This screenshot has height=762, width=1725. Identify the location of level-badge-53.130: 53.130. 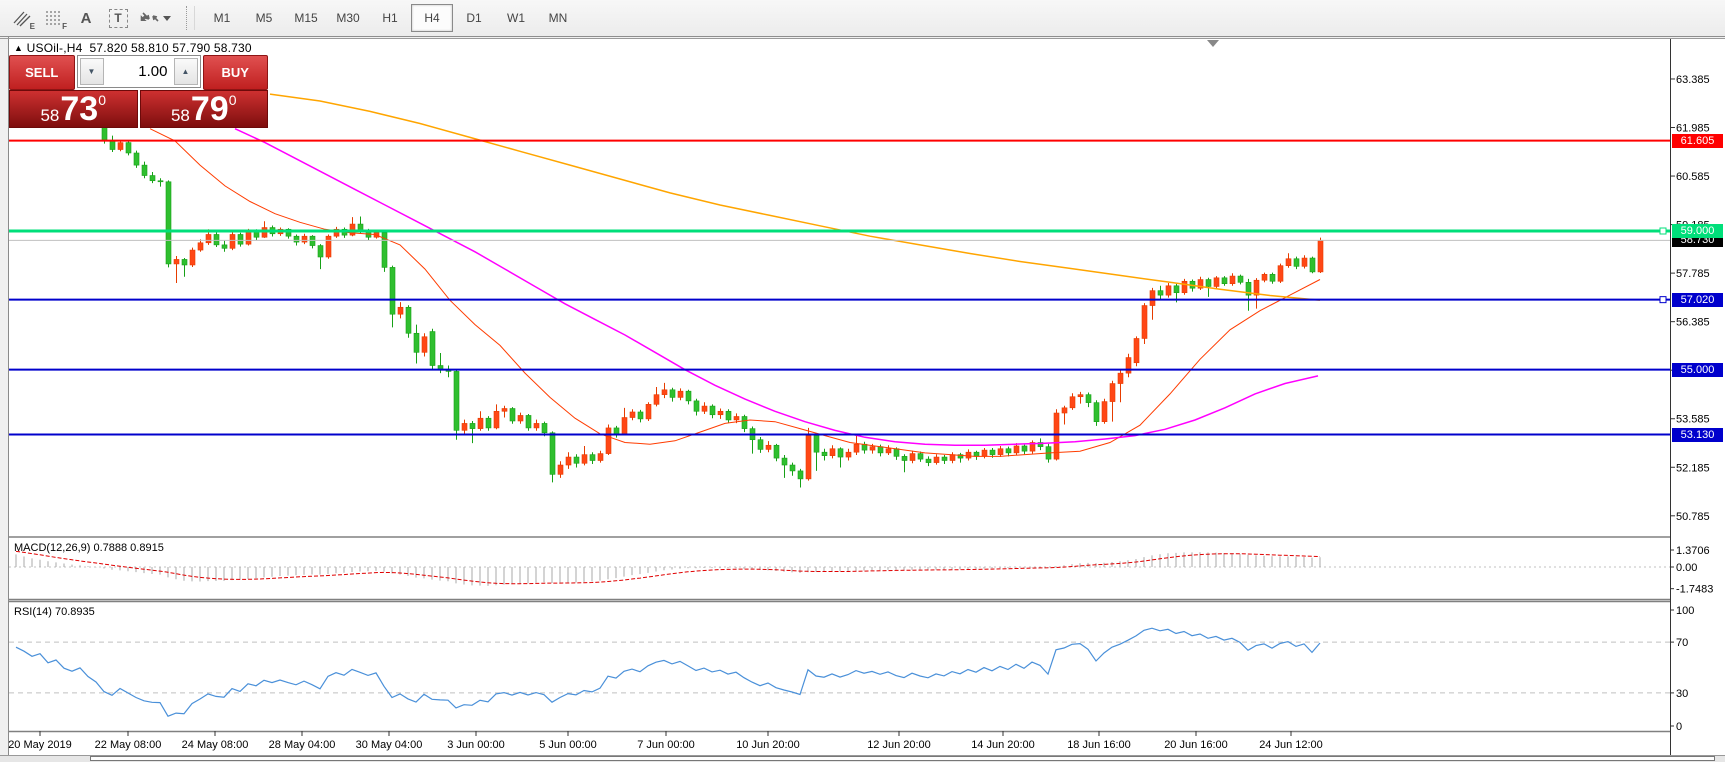
(1697, 434).